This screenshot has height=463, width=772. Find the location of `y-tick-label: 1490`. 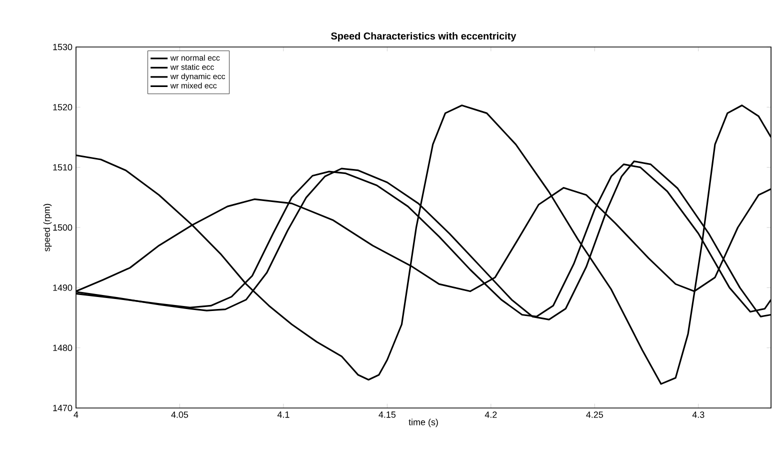

y-tick-label: 1490 is located at coordinates (62, 287).